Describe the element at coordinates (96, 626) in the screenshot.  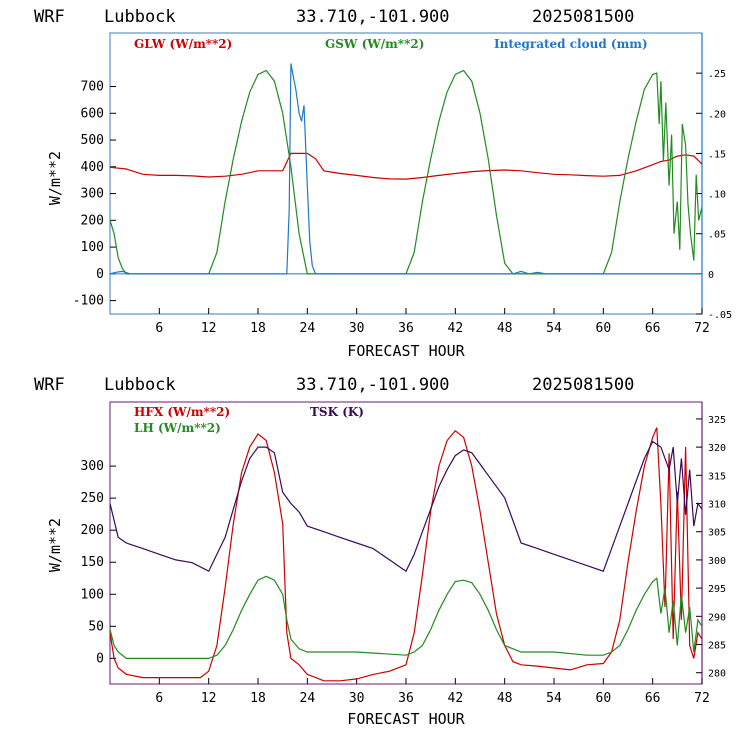
I see `y-tick-label: 50` at that location.